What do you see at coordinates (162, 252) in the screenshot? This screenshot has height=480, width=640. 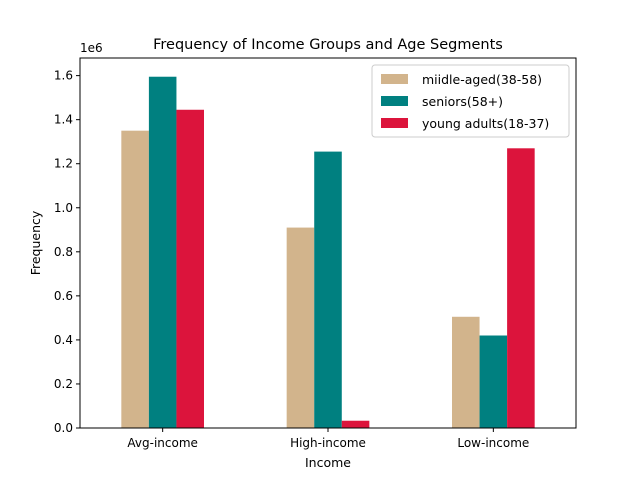 I see `bar-seniors-58--avg-income` at bounding box center [162, 252].